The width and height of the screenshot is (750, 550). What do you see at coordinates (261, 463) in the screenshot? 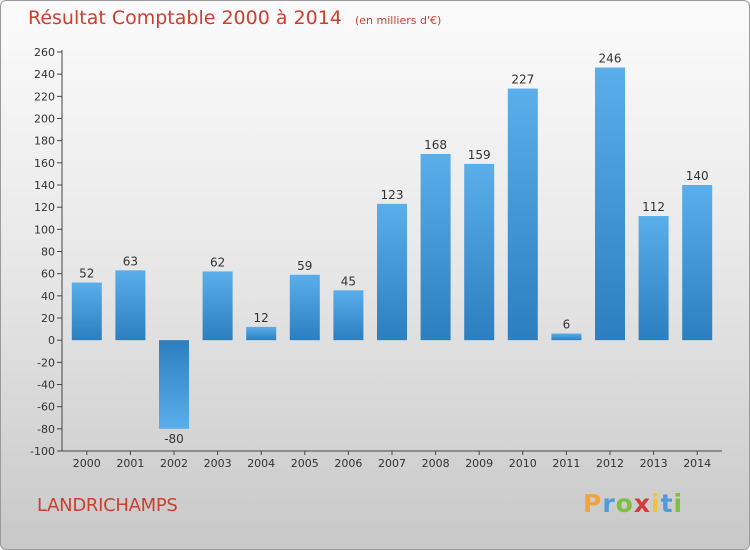
I see `x-tick-label: 2004` at bounding box center [261, 463].